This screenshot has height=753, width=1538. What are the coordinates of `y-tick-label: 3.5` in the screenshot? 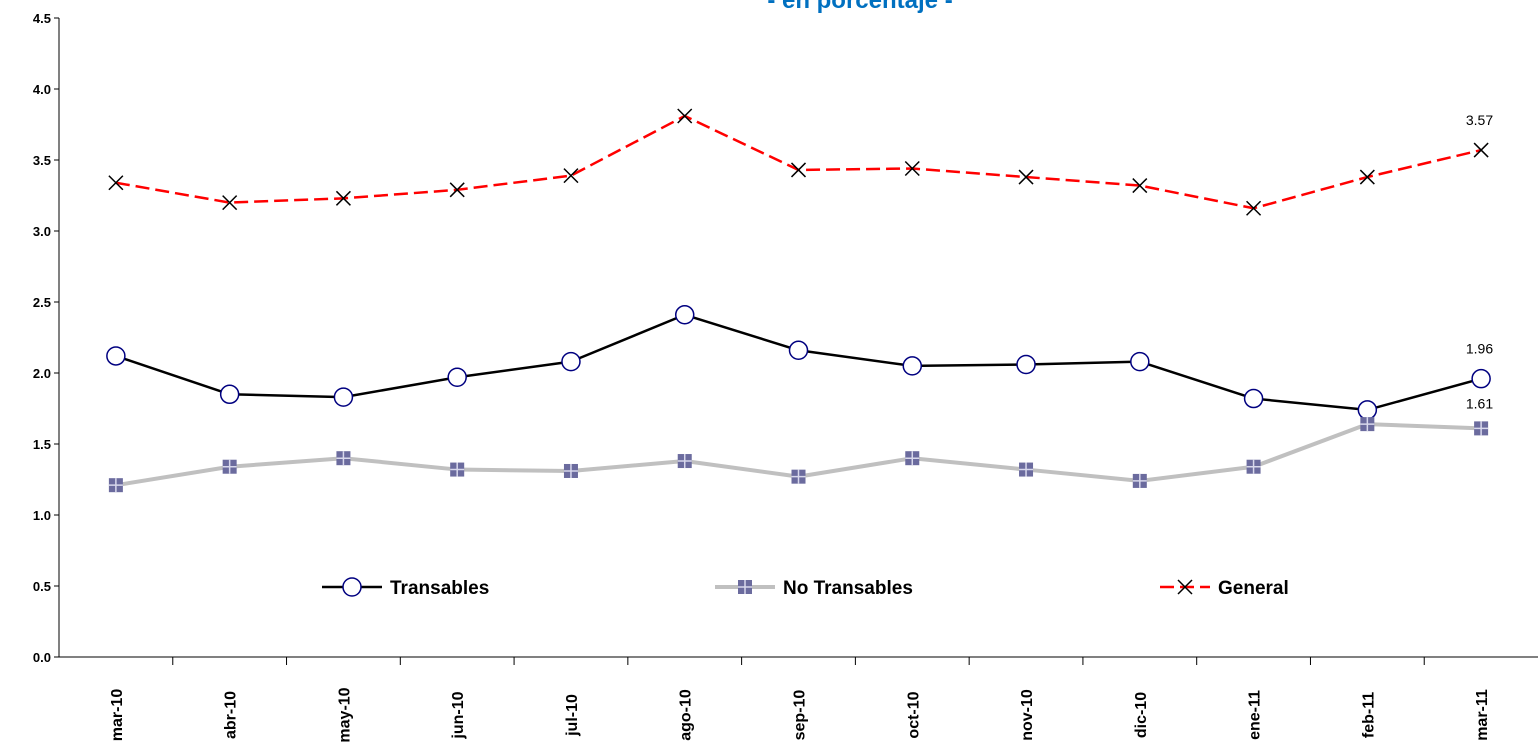 It's located at (42, 160).